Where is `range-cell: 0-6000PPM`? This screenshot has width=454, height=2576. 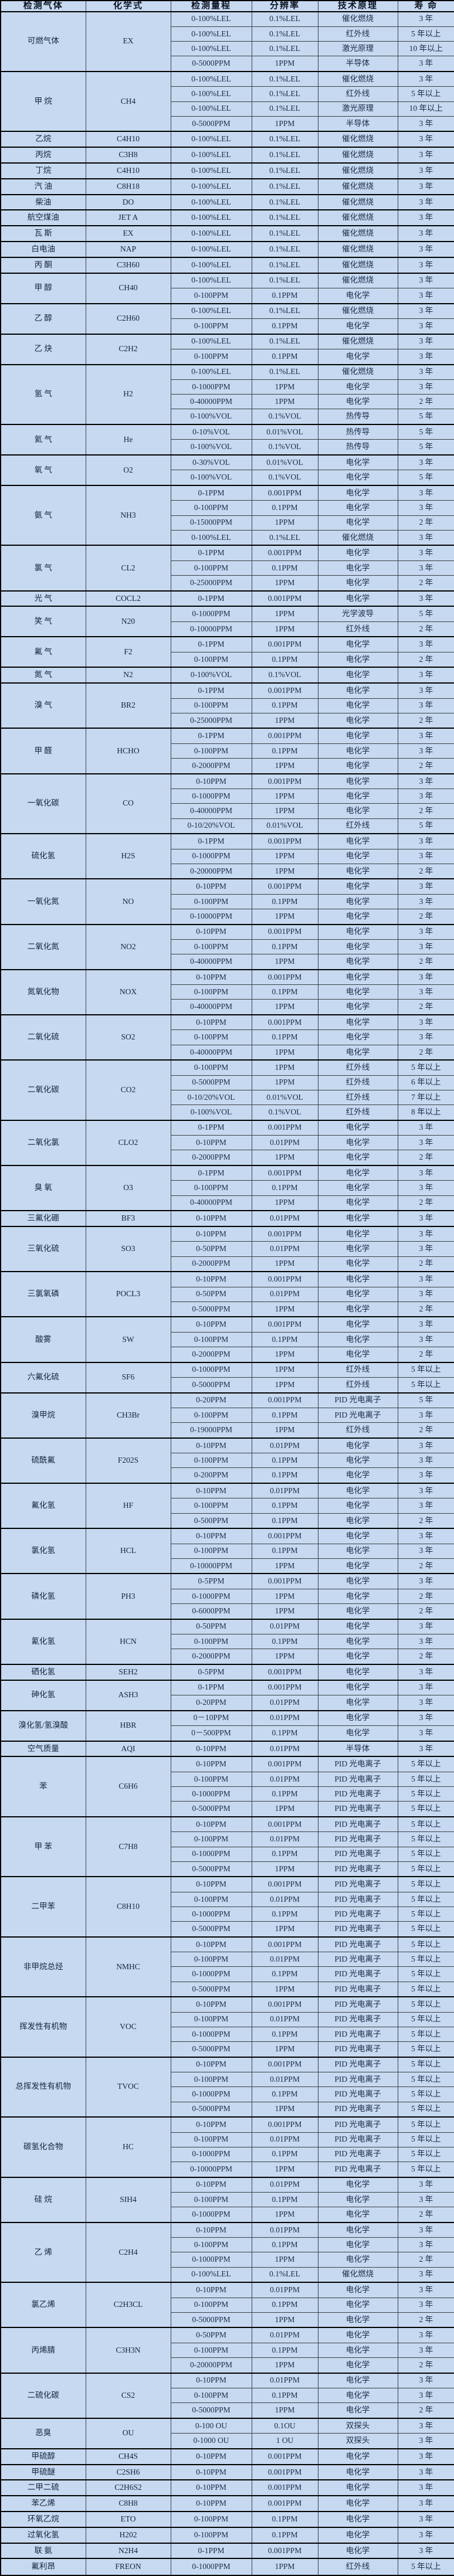 range-cell: 0-6000PPM is located at coordinates (211, 1612).